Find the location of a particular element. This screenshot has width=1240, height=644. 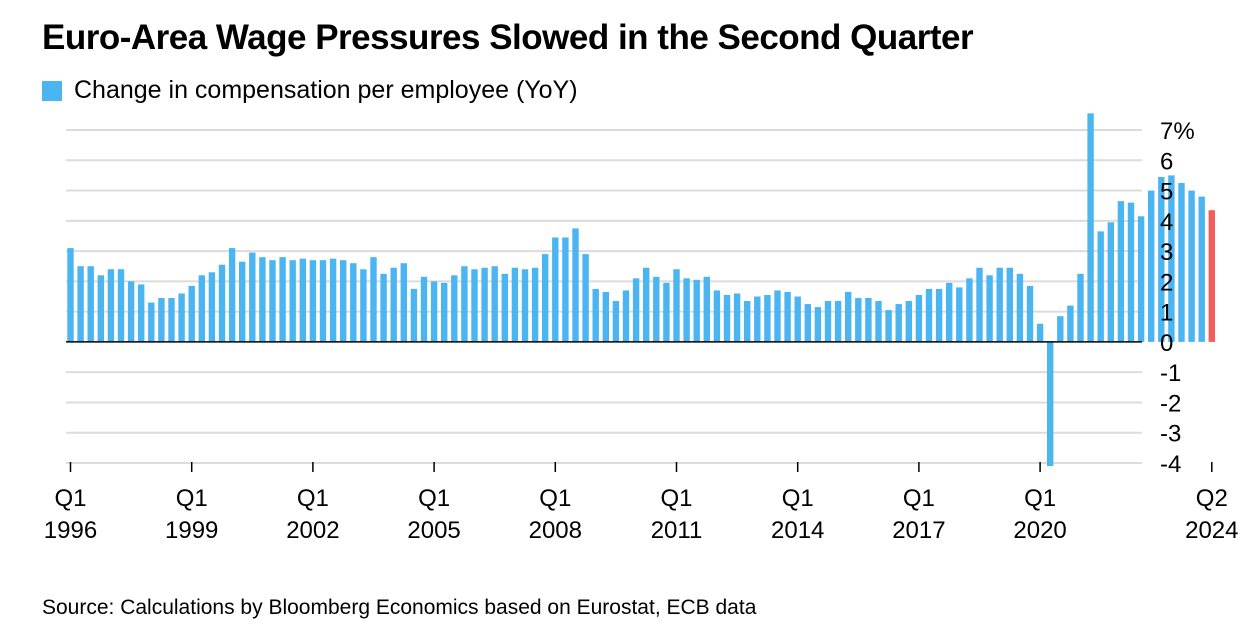

y-tick-label: 5 is located at coordinates (1166, 192).